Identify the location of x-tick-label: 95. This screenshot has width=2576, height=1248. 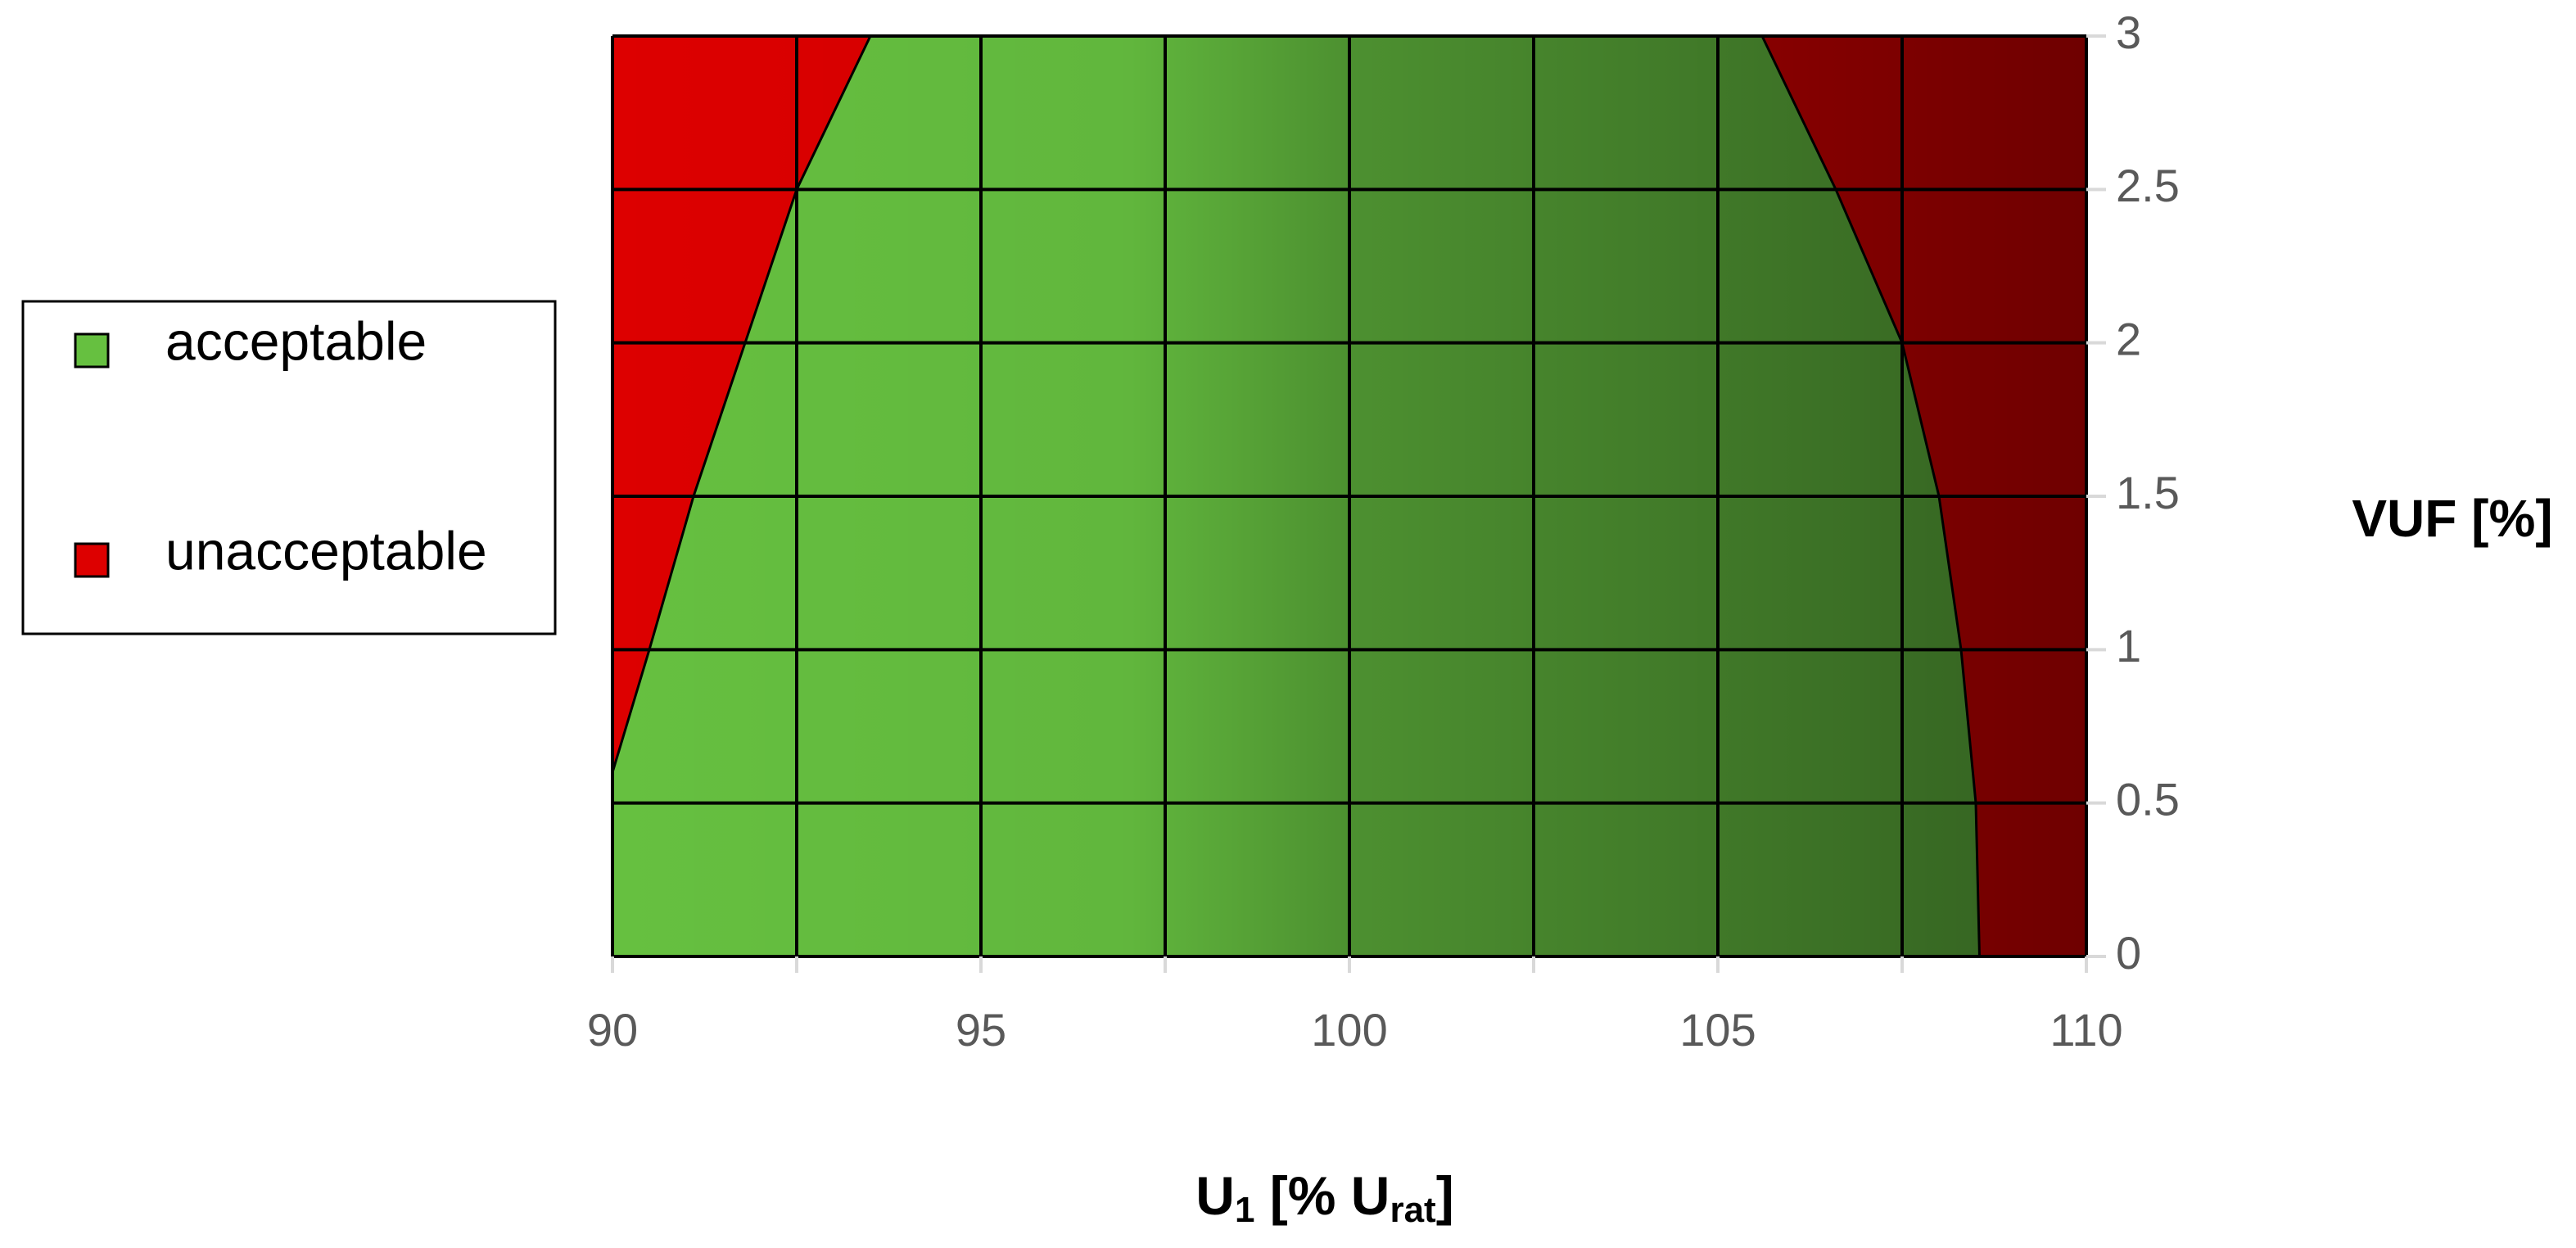
(981, 1030).